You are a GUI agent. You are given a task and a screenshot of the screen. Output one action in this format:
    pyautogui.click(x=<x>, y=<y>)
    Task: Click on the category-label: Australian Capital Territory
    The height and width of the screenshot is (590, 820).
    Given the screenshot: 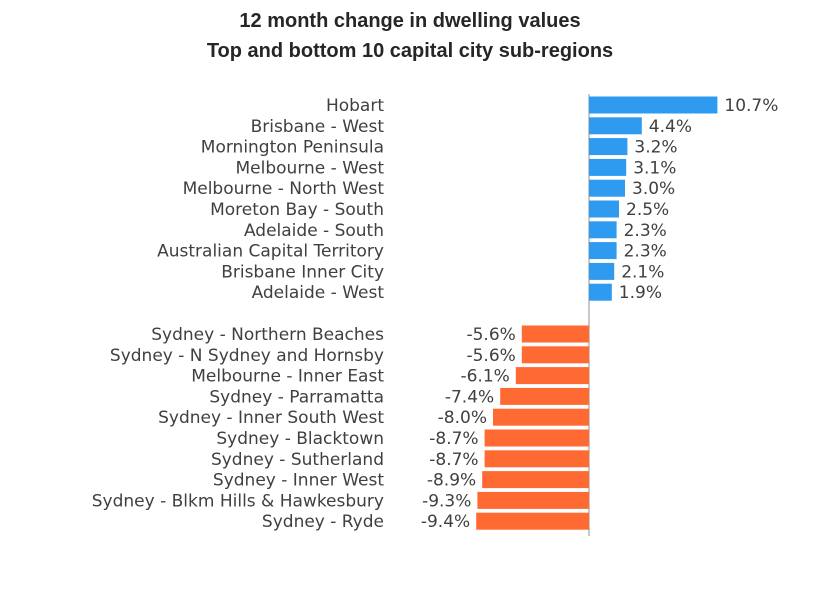 What is the action you would take?
    pyautogui.click(x=270, y=252)
    